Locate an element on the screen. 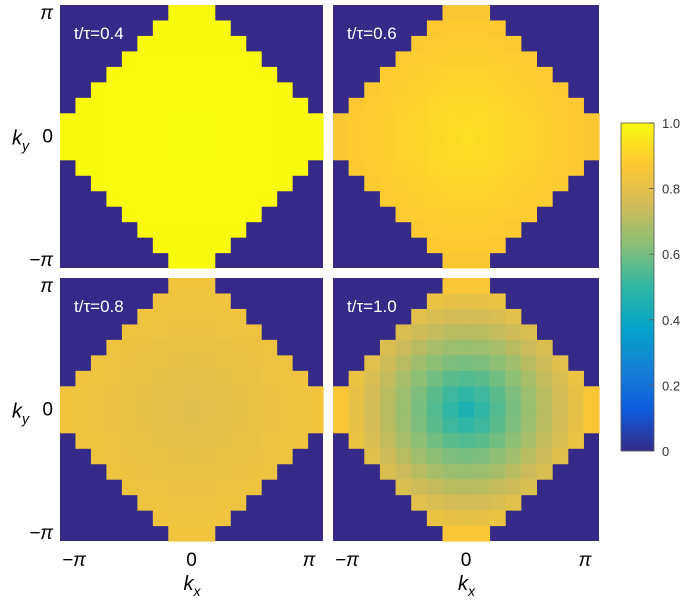  y-axis-label: ky is located at coordinates (21, 414).